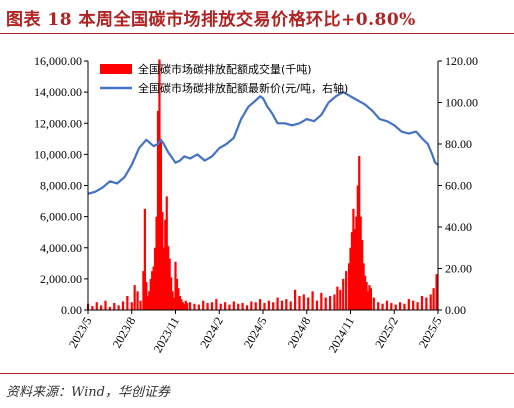 The height and width of the screenshot is (408, 514). Describe the element at coordinates (88, 392) in the screenshot. I see `source-note: 资料来源：Wind，华创证券` at that location.